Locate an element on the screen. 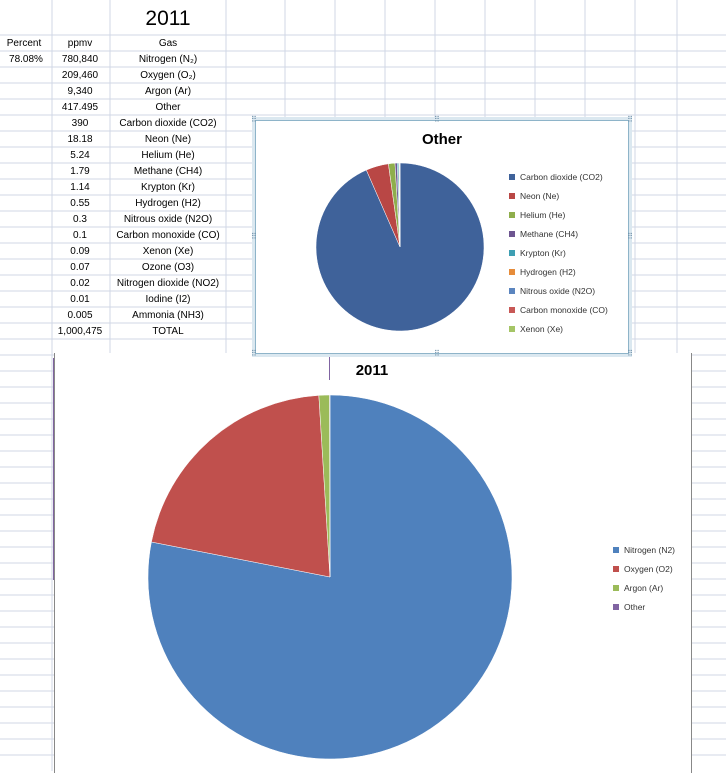 Image resolution: width=726 pixels, height=773 pixels. legend-item: Xenon (Xe) is located at coordinates (558, 329).